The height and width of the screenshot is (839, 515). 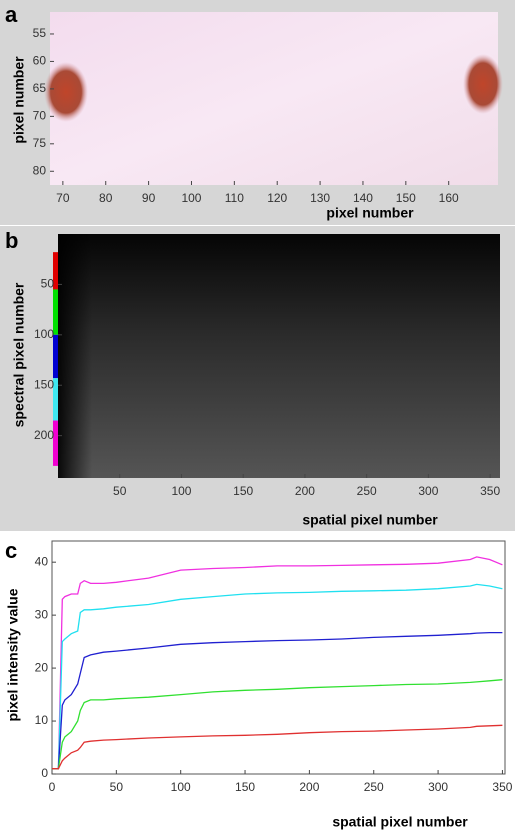 What do you see at coordinates (40, 116) in the screenshot?
I see `y-tick-label: 70` at bounding box center [40, 116].